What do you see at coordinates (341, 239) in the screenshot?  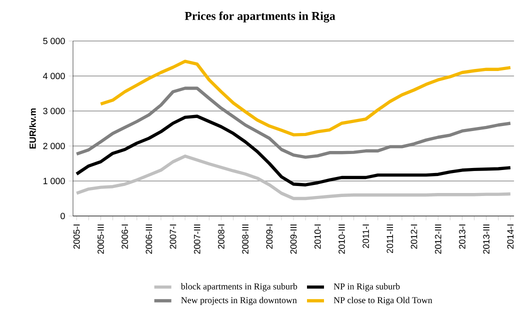 I see `x-tick-label: 2010-III` at bounding box center [341, 239].